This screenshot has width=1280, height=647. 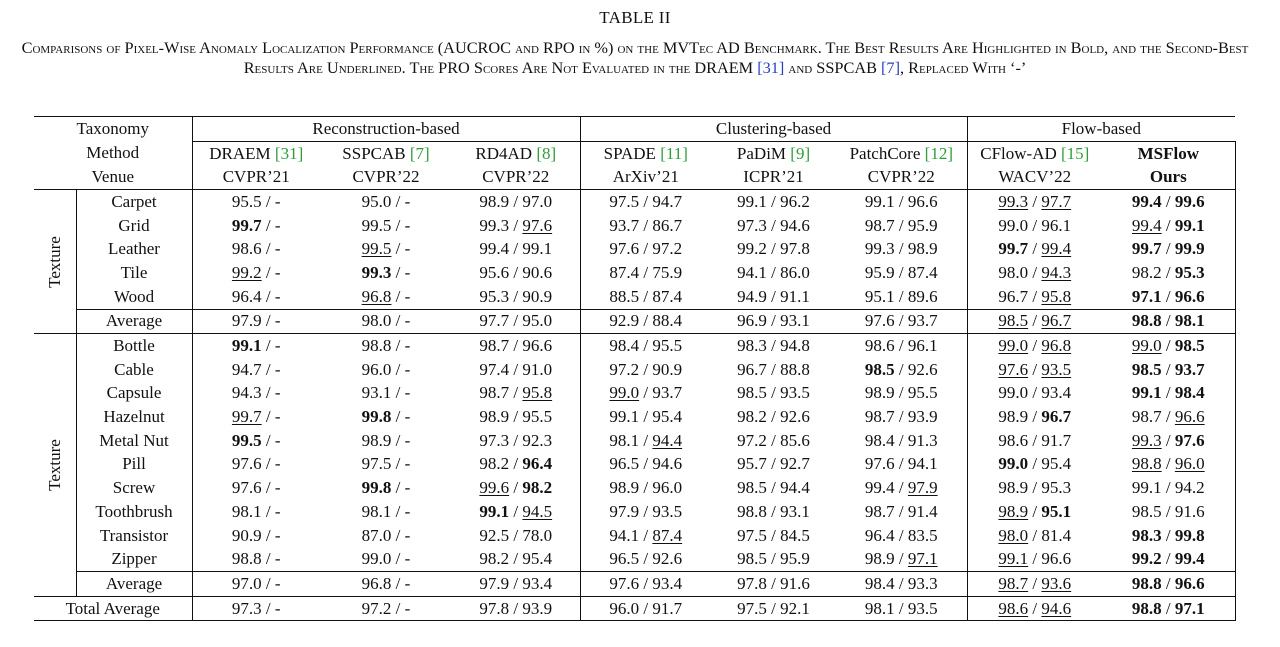 What do you see at coordinates (256, 273) in the screenshot?
I see `score-cell: 99.2 / -` at bounding box center [256, 273].